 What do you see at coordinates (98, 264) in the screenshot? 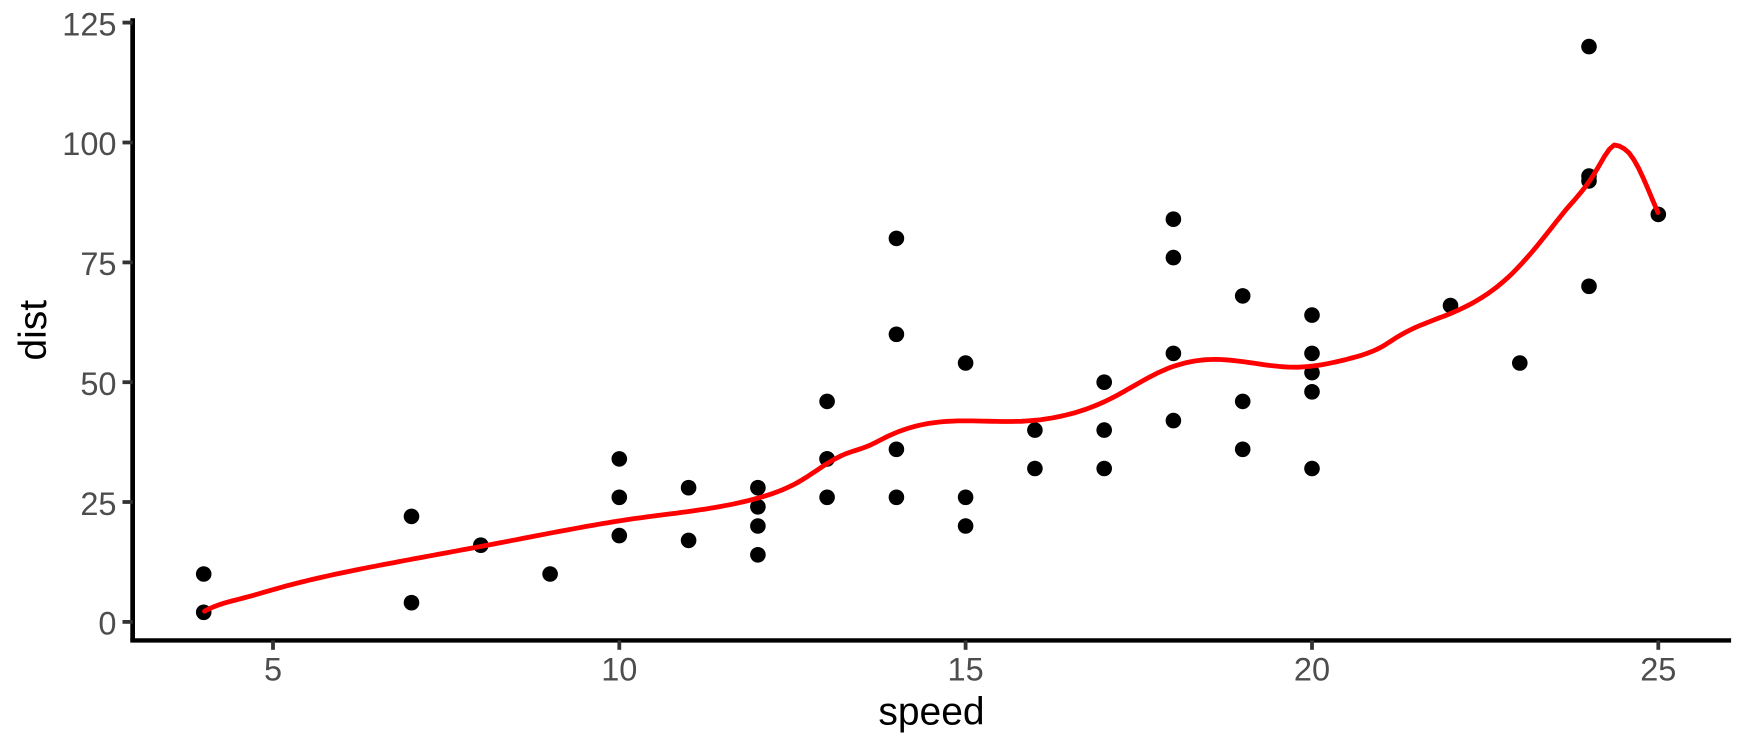
I see `svg-text: 75` at bounding box center [98, 264].